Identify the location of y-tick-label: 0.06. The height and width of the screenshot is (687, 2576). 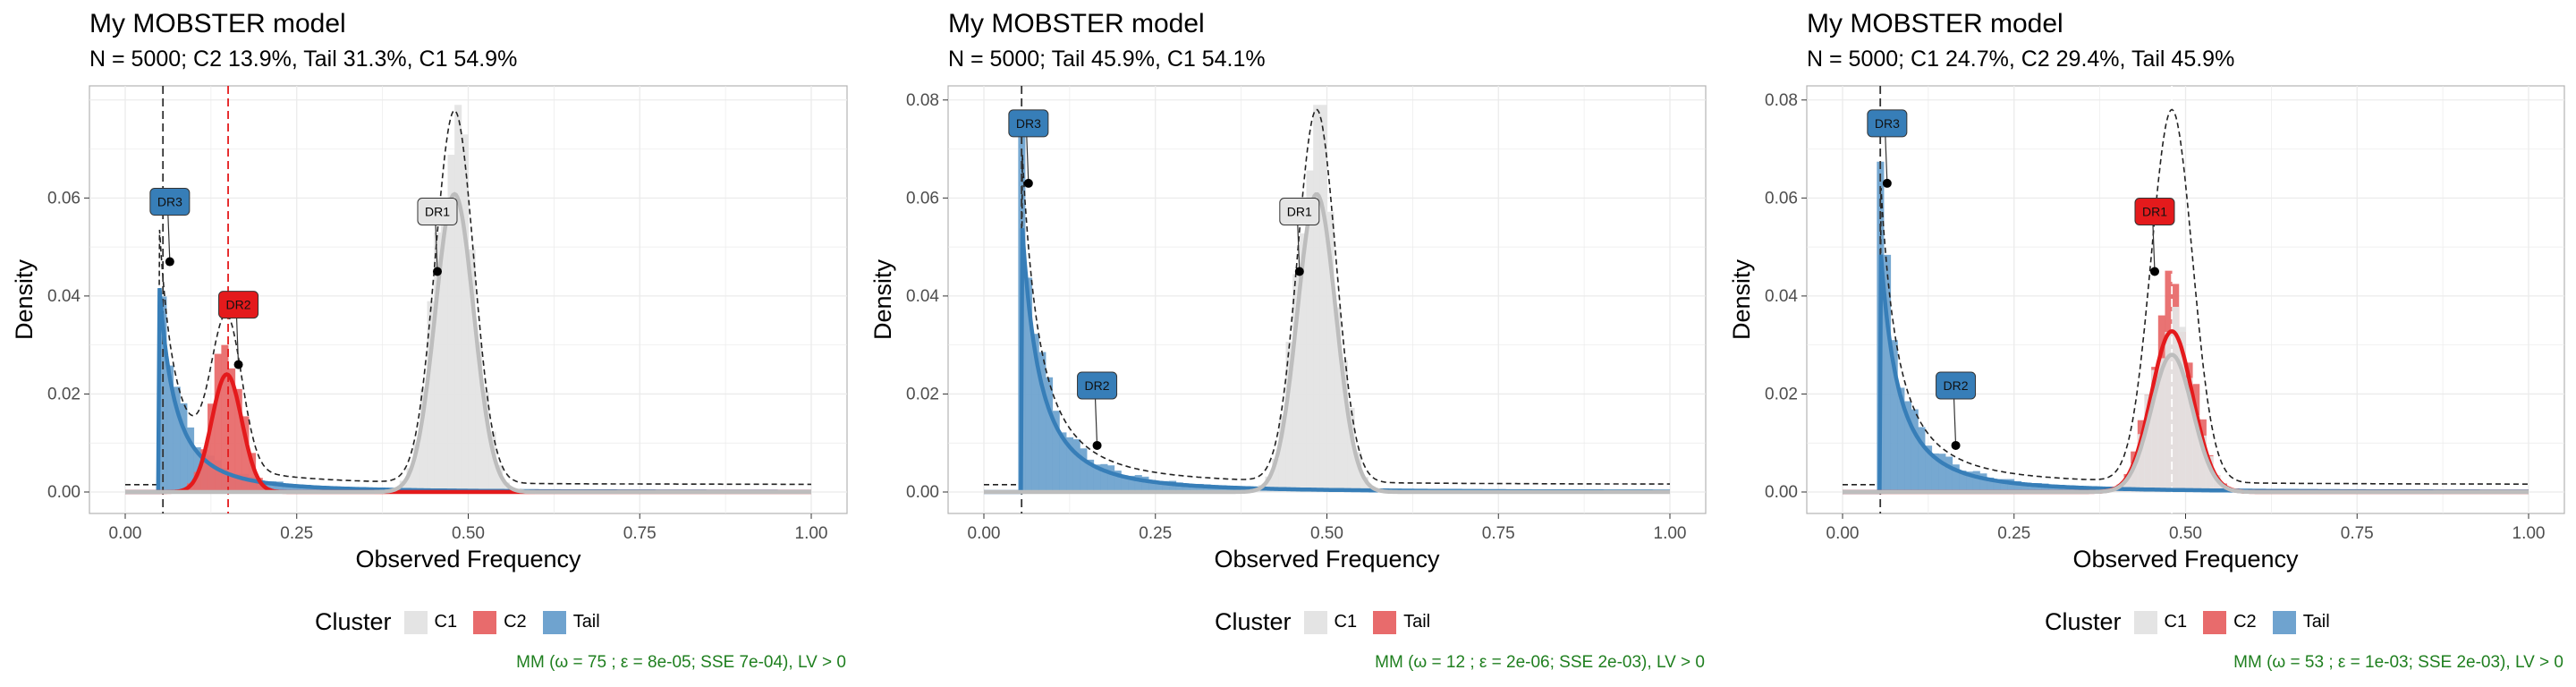
(63, 198).